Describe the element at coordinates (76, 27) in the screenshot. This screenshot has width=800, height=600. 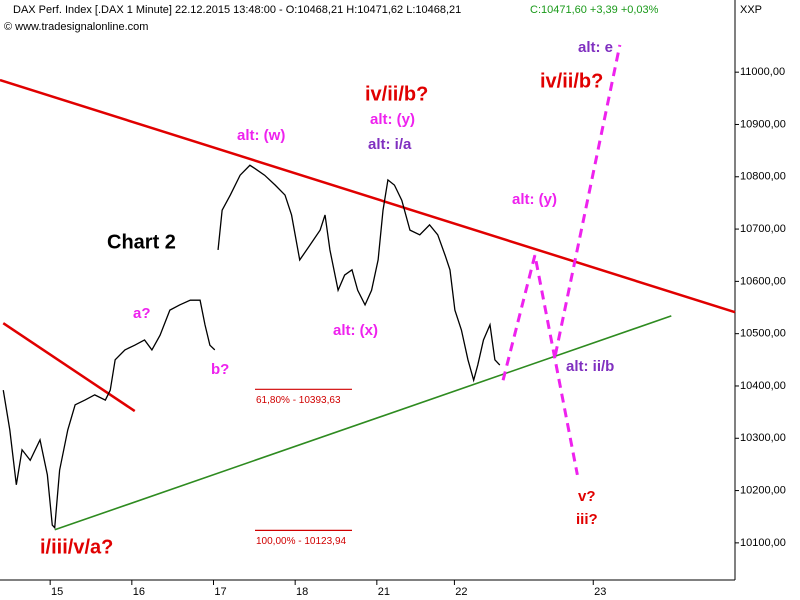
I see `source: © www.tradesignalonline.com` at that location.